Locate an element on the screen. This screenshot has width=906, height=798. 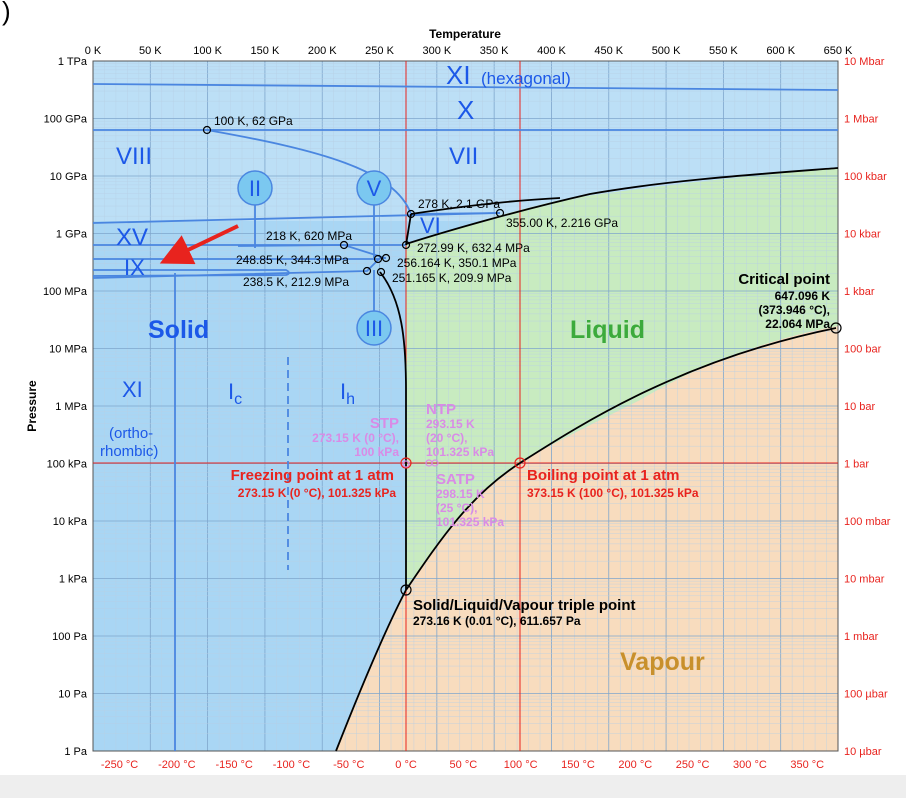
kelvin-tick-label: 300 K is located at coordinates (436, 51).